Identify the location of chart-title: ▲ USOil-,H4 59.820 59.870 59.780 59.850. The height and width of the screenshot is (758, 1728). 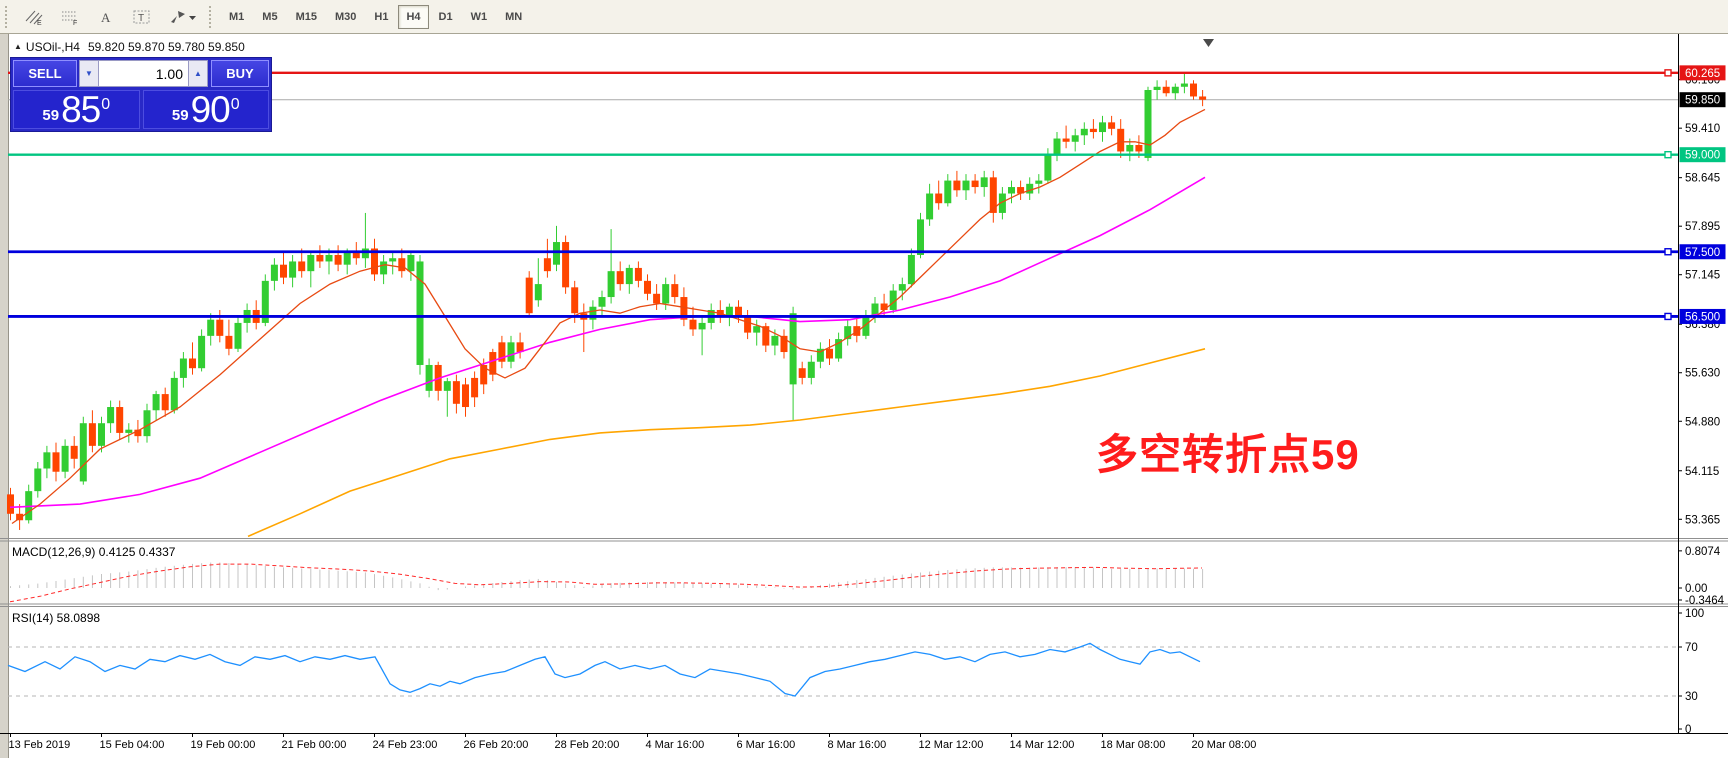
(129, 47).